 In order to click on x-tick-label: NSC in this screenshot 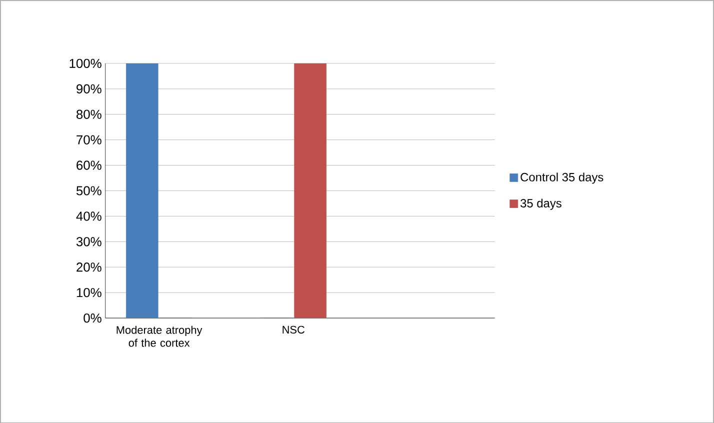, I will do `click(293, 330)`.